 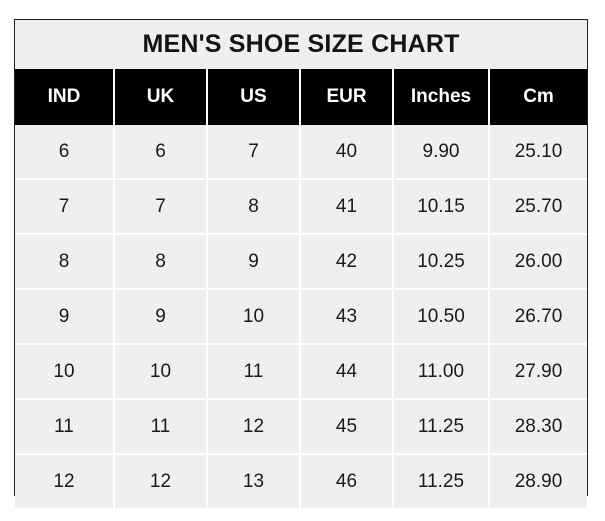 I want to click on cell-ind: 12, so click(x=65, y=481).